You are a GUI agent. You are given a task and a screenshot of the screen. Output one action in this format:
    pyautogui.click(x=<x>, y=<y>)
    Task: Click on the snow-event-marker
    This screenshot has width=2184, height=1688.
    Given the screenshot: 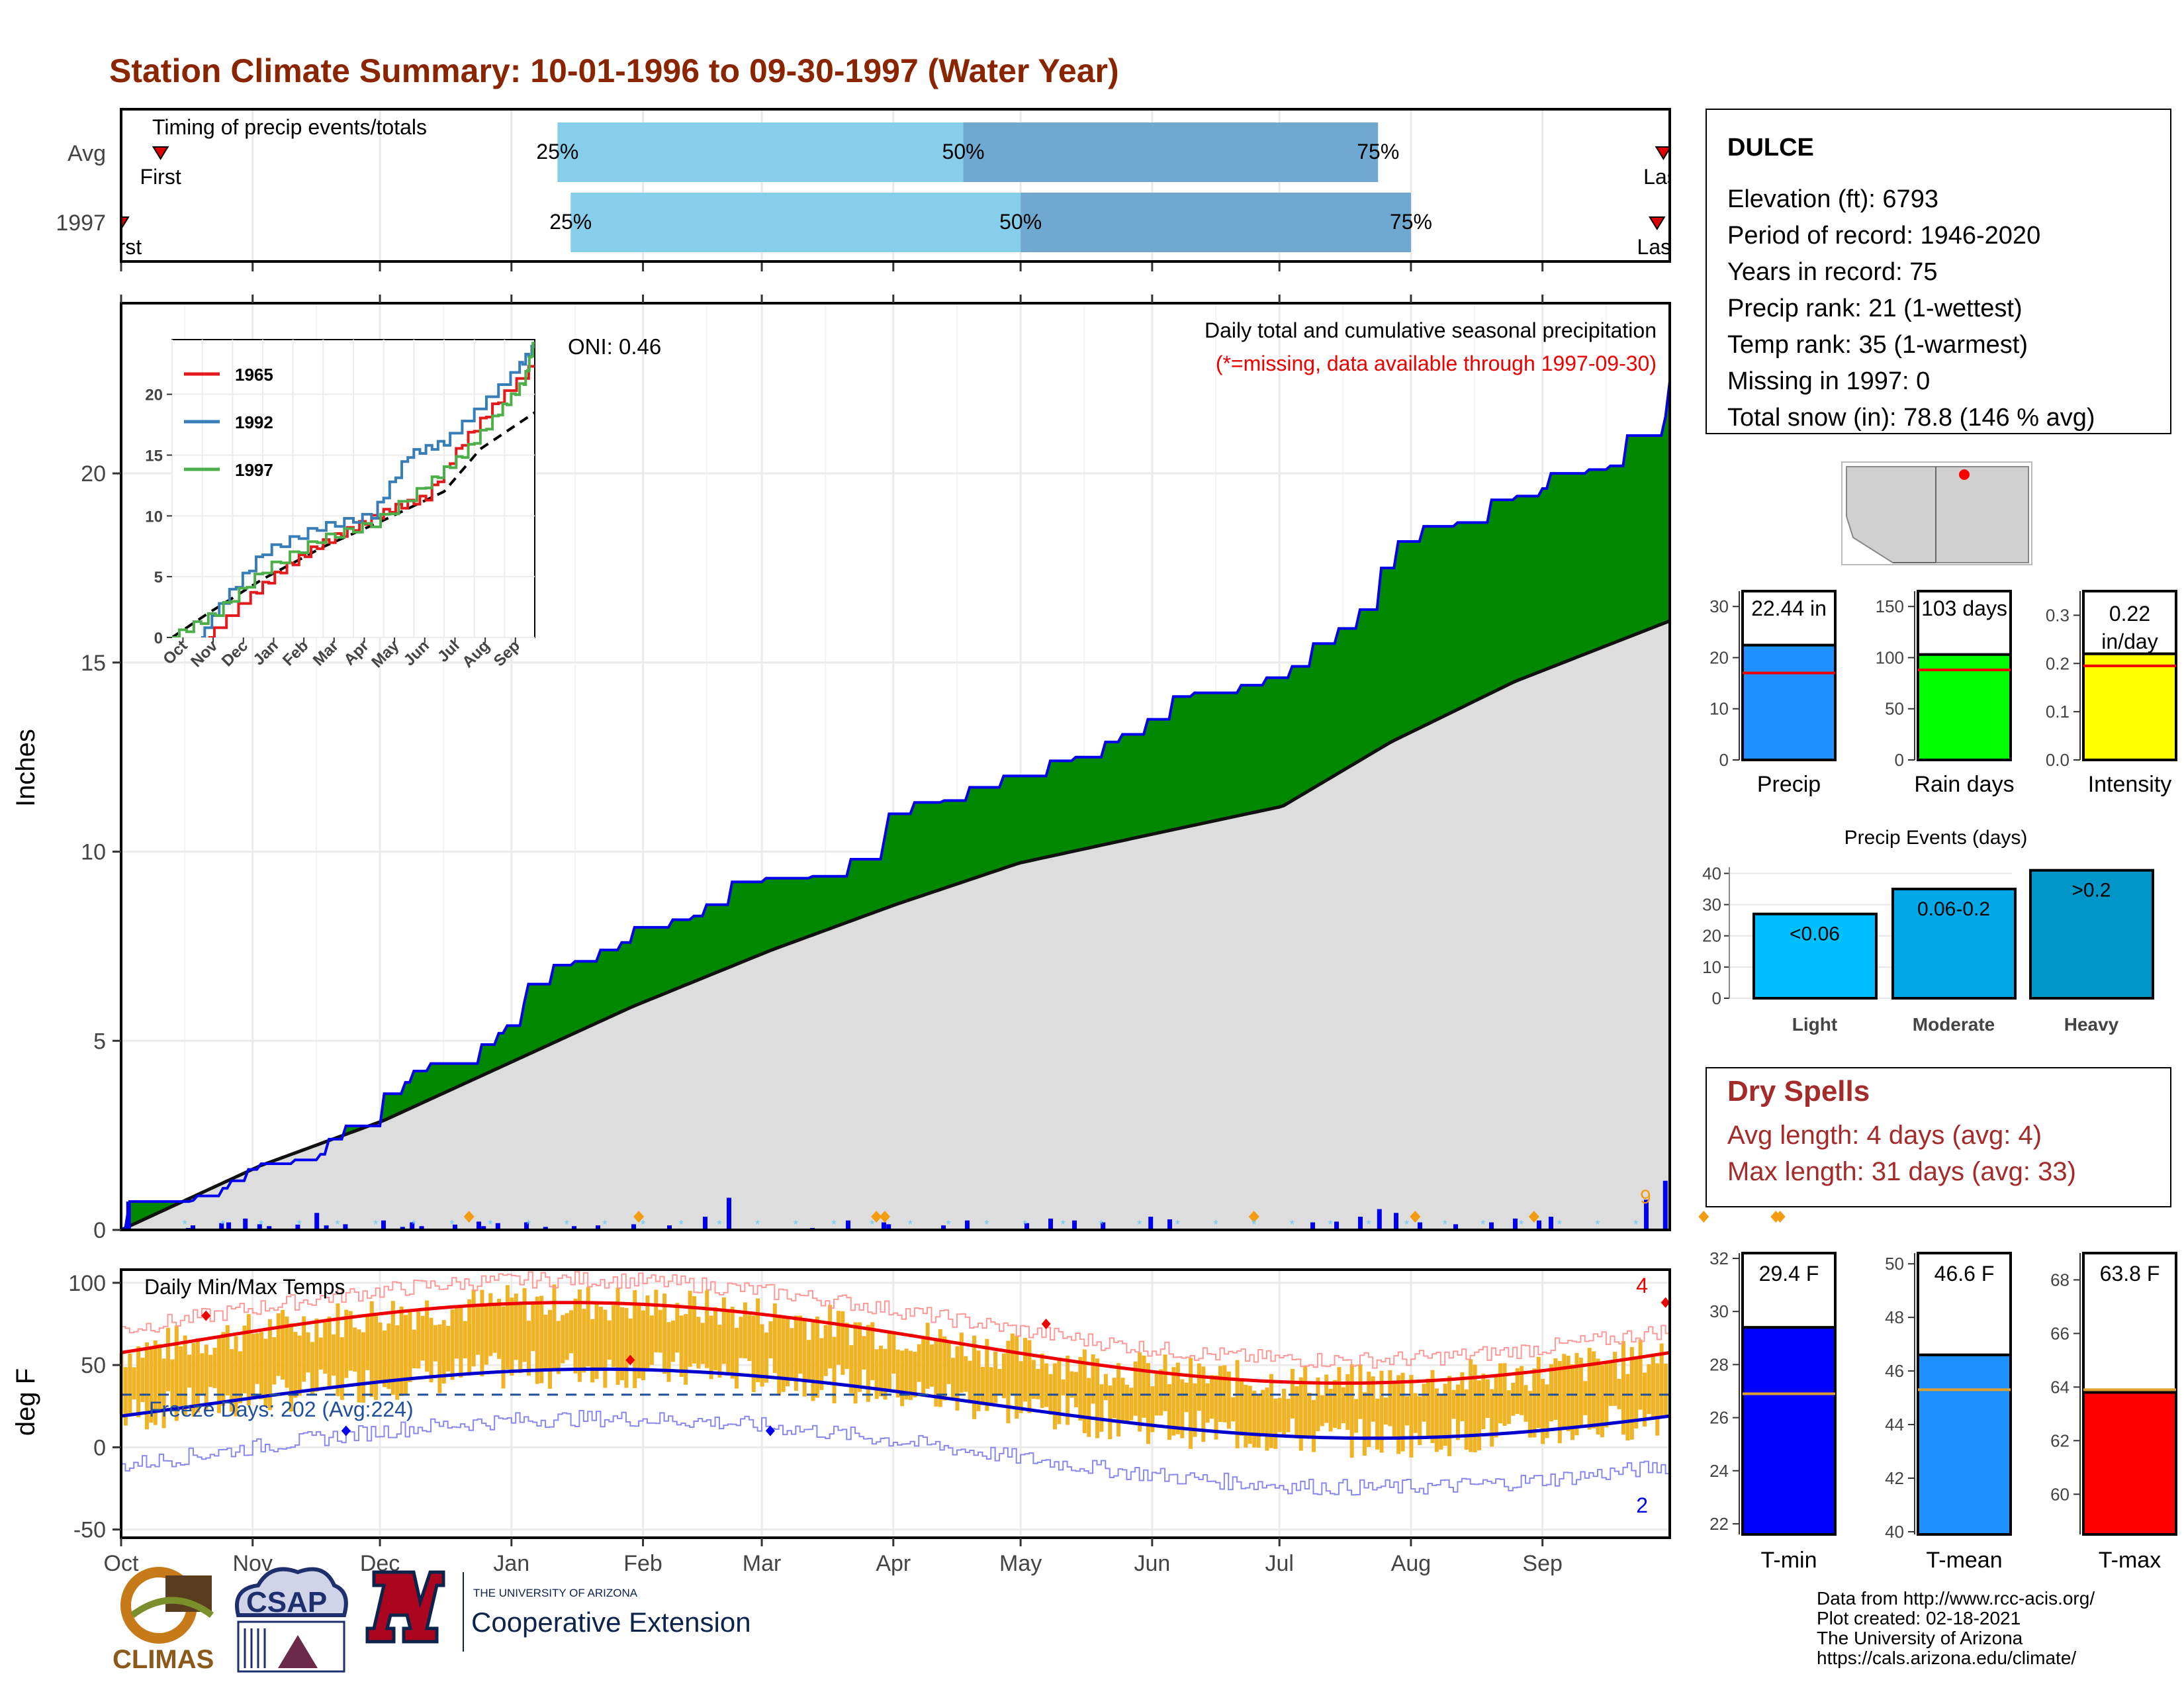 What is the action you would take?
    pyautogui.click(x=884, y=1217)
    